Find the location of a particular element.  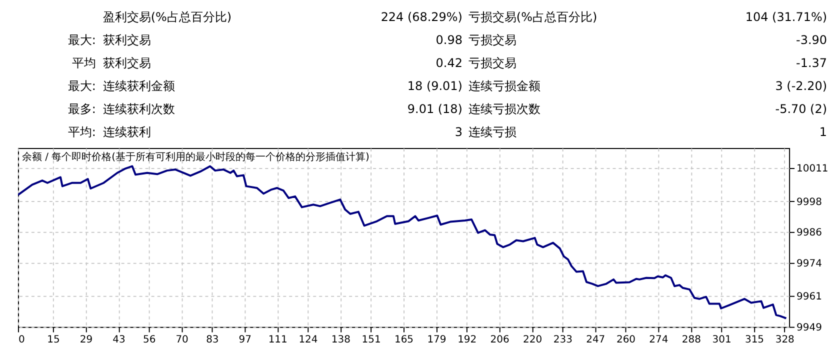

text: 224 (68.29%) is located at coordinates (421, 17).